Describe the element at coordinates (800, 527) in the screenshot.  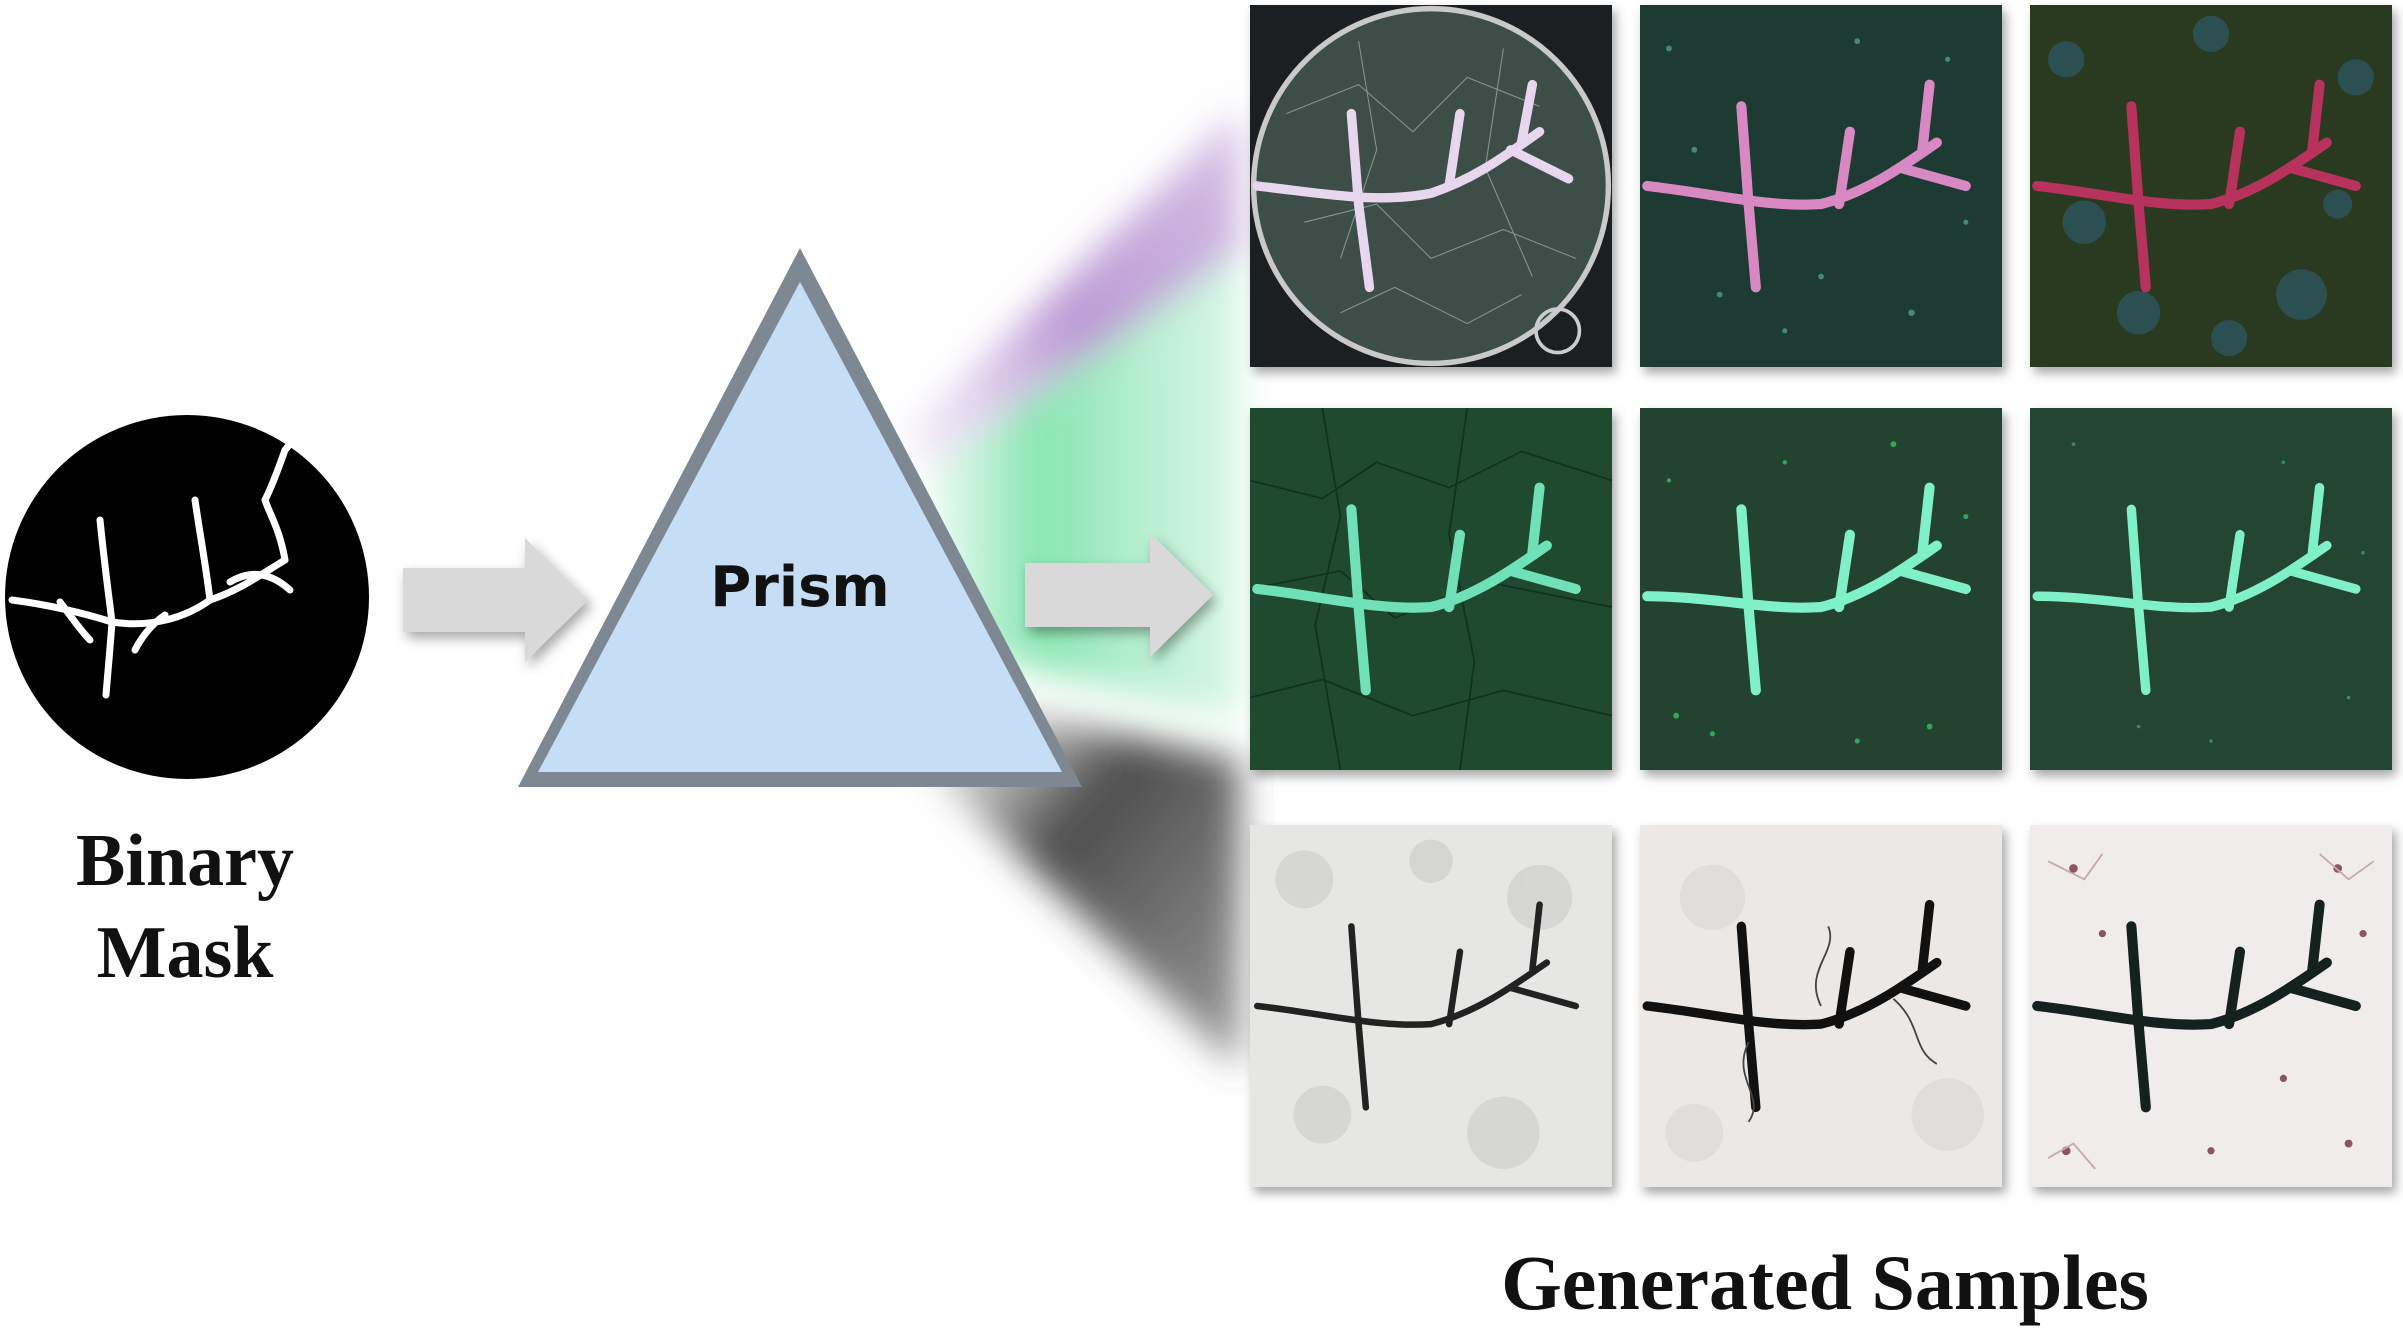
I see `prism-triangle-inner` at that location.